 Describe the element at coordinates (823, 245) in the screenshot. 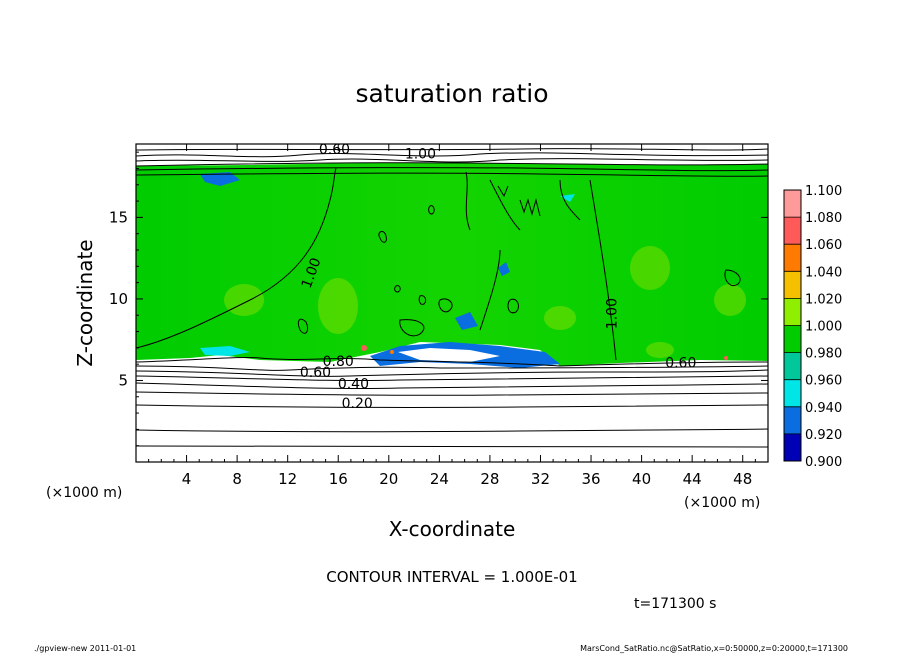

I see `colorbar-label: 1.060` at that location.